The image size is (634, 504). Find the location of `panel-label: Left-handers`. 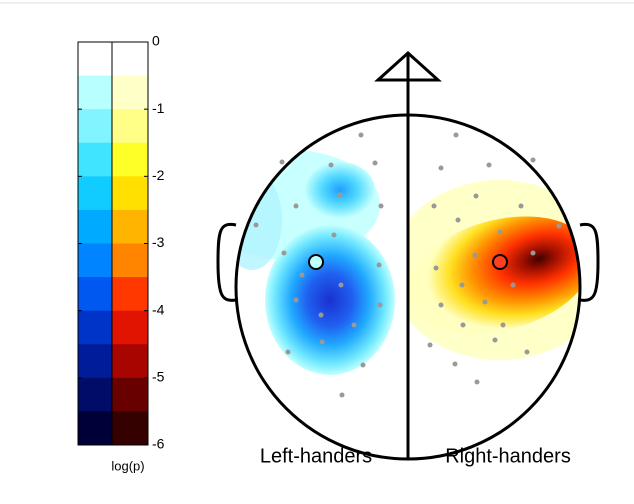

panel-label: Left-handers is located at coordinates (316, 456).